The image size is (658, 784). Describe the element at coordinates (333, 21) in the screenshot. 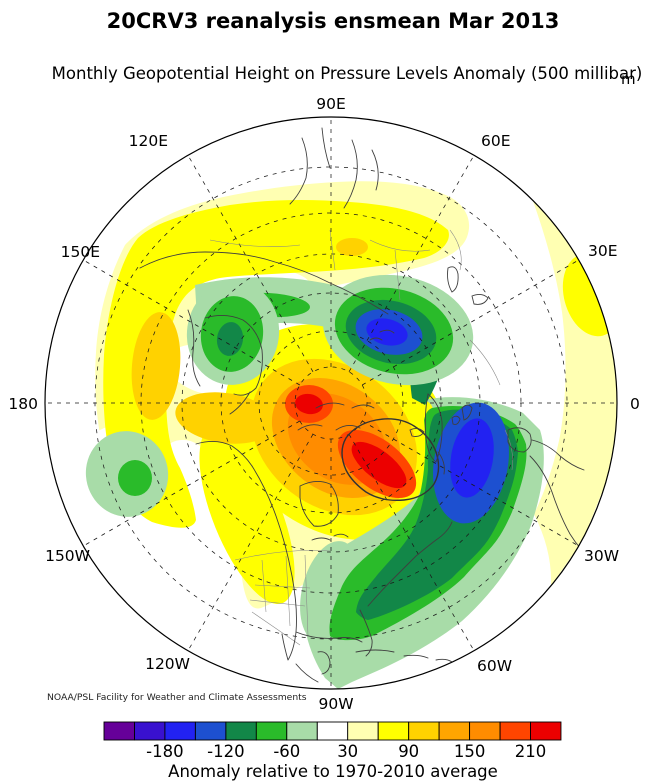

I see `page-title: 20CRV3 reanalysis ensmean Mar 2013` at that location.